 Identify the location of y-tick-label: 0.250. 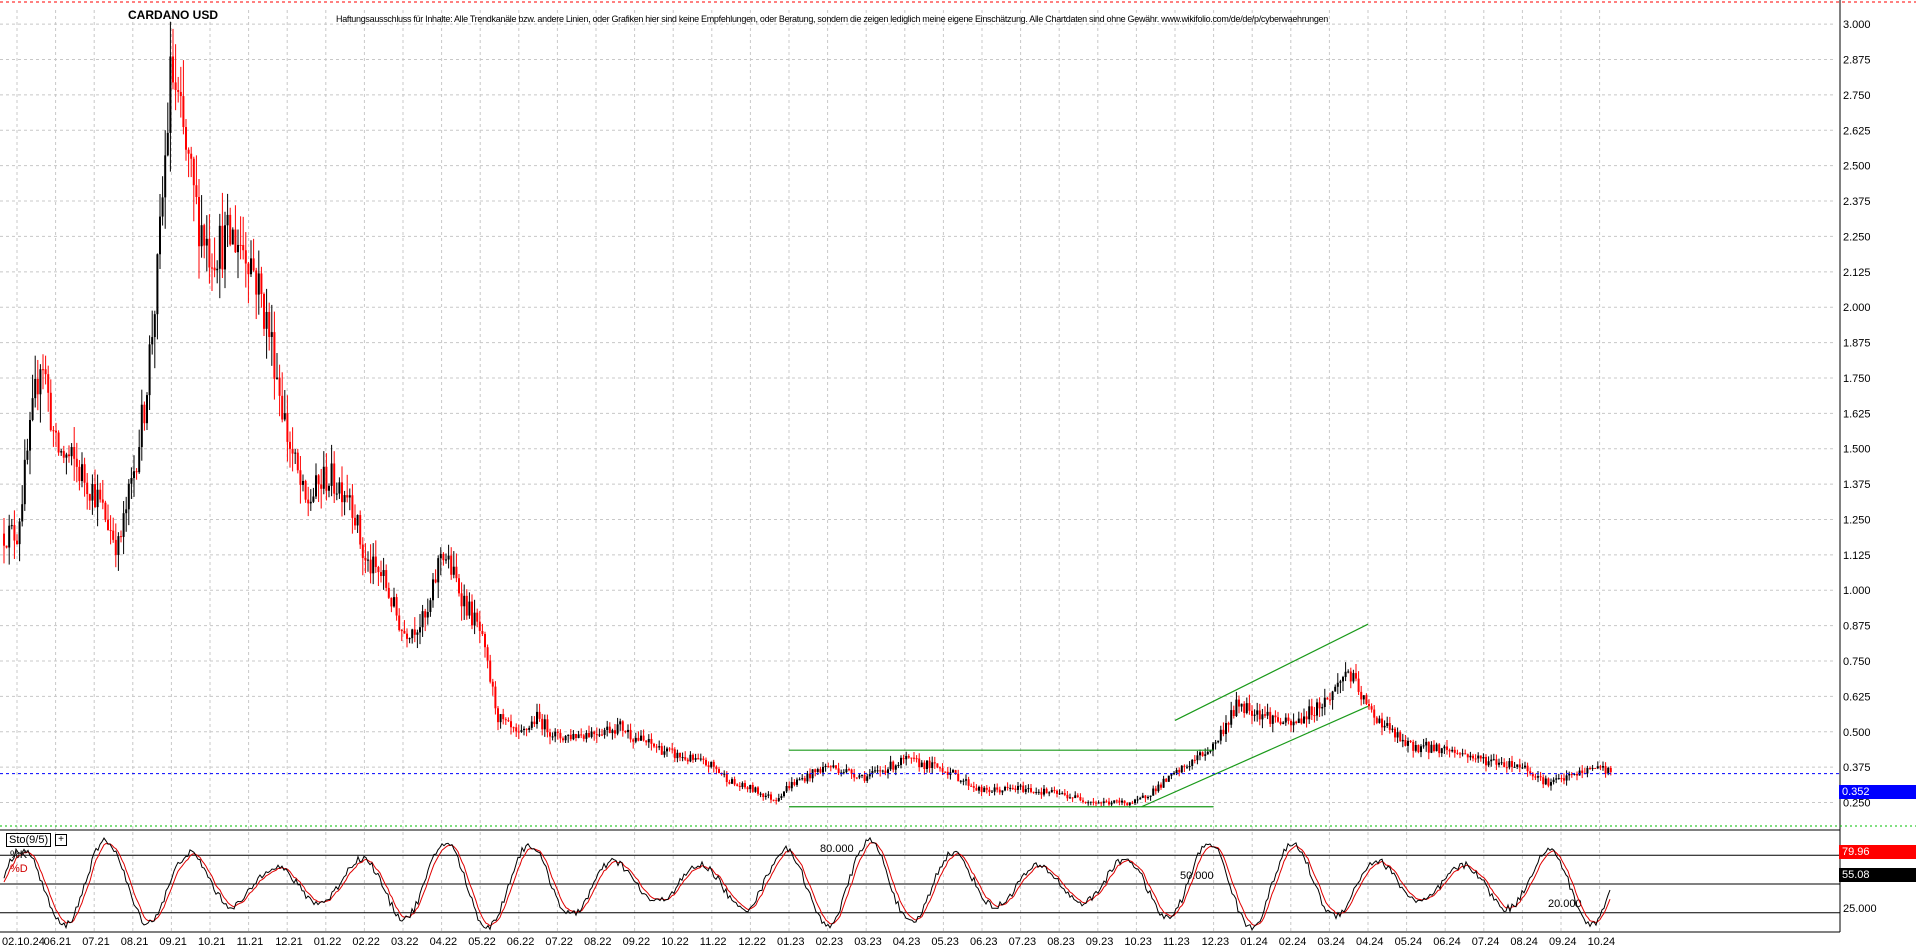
(1857, 804).